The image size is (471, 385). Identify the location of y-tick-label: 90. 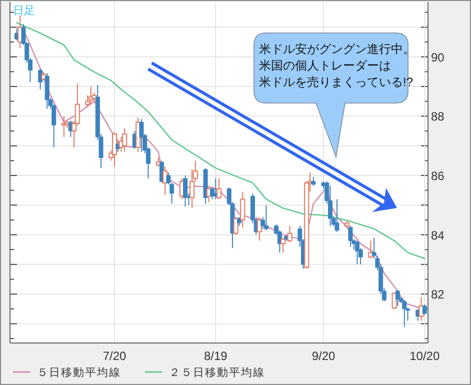
(438, 57).